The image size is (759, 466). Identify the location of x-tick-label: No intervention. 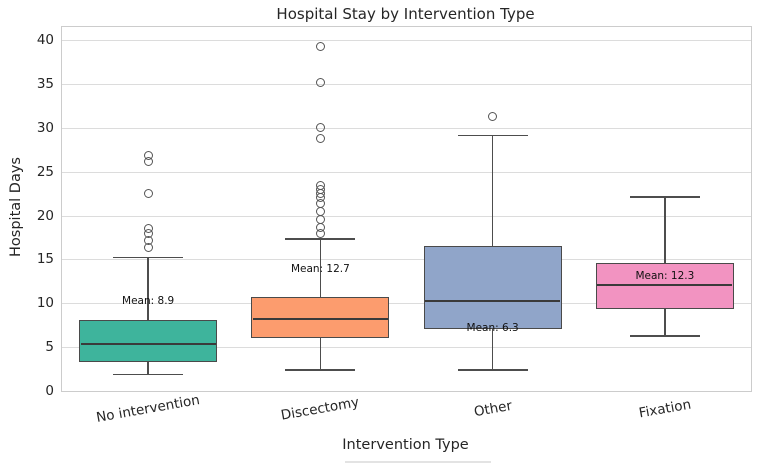
(148, 409).